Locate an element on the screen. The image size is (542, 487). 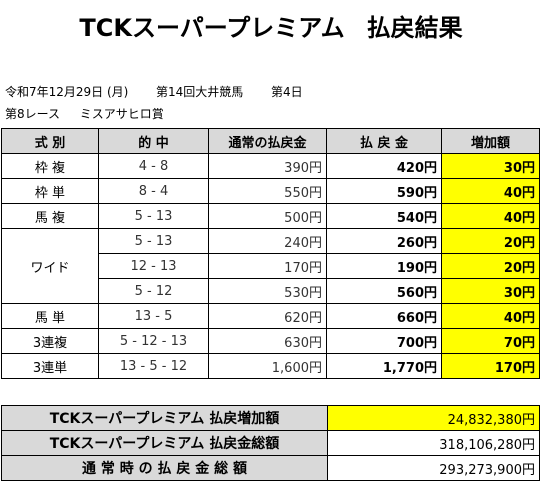
normal-payout: 620円 is located at coordinates (267, 316).